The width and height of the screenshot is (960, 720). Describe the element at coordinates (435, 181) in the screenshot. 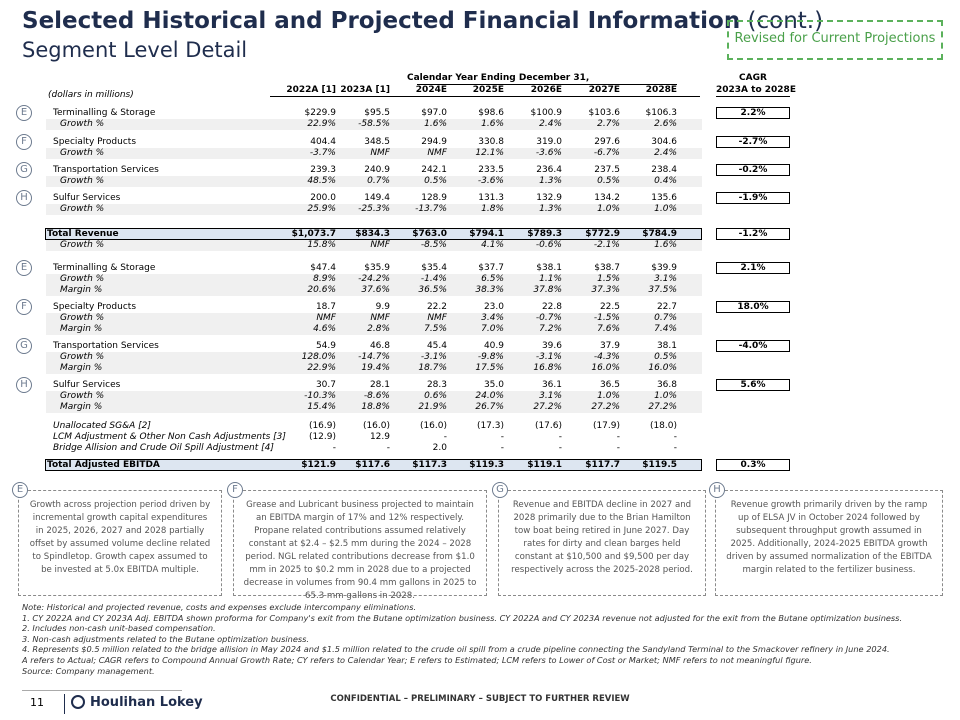

I see `cell: 0.5%` at that location.